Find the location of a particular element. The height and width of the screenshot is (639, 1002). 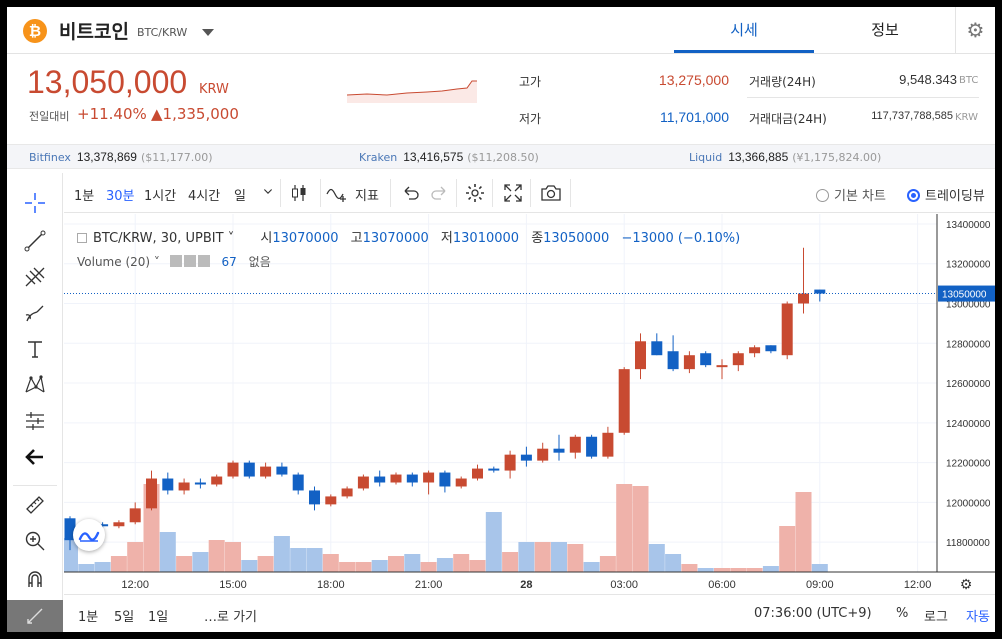

volume-value: 67 is located at coordinates (229, 262).